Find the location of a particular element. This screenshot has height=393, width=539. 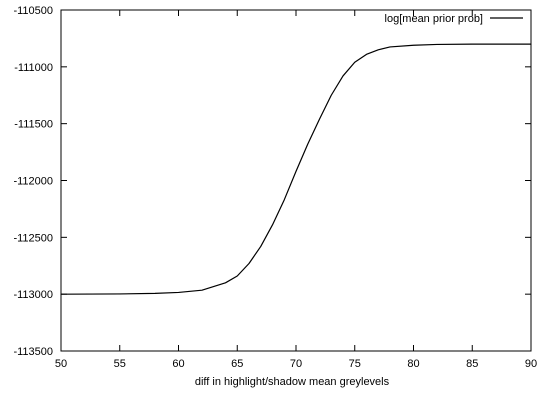

x-tick-label: 70 is located at coordinates (296, 364).